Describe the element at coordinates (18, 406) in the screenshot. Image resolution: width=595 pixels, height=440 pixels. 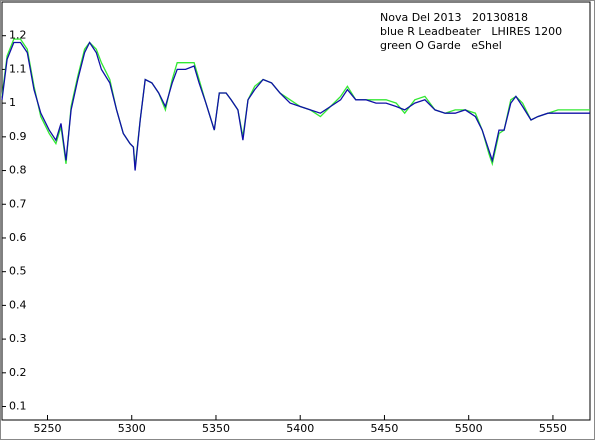
I see `y-tick-label: 0.1` at that location.